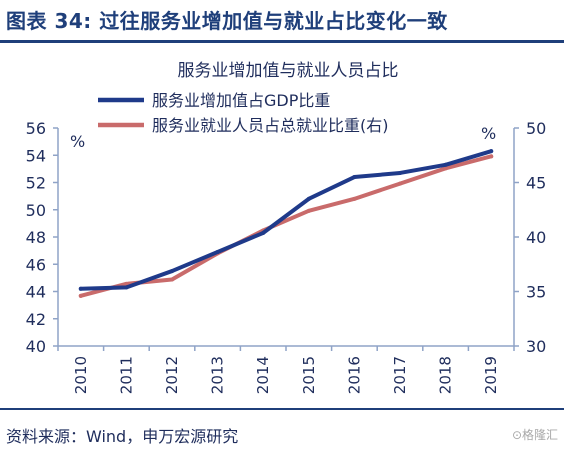 This screenshot has width=564, height=452. Describe the element at coordinates (36, 264) in the screenshot. I see `left-tick-label: 46` at that location.